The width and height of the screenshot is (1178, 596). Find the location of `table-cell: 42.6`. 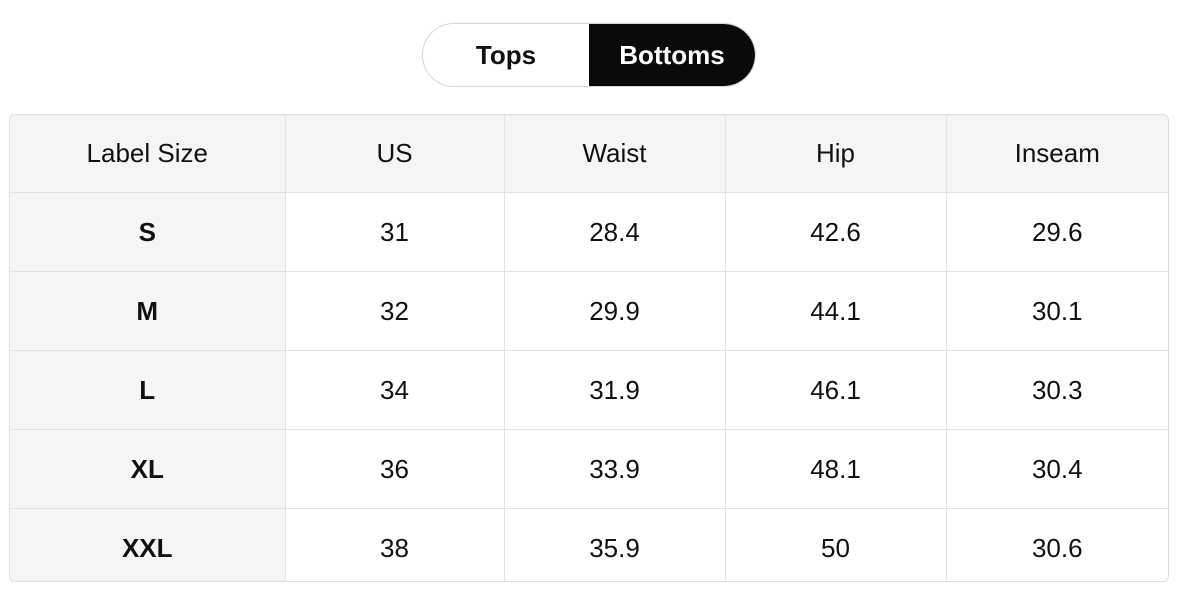

table-cell: 42.6 is located at coordinates (835, 232).